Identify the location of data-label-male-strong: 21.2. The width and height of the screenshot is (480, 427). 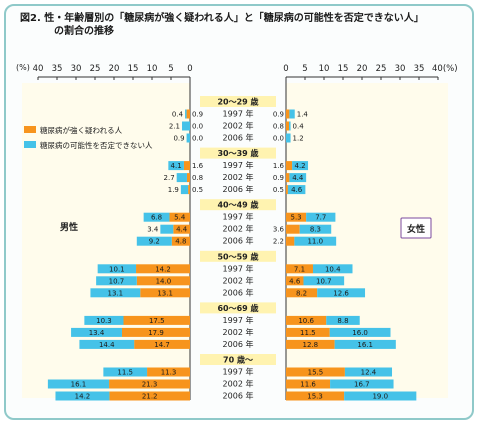
(150, 397).